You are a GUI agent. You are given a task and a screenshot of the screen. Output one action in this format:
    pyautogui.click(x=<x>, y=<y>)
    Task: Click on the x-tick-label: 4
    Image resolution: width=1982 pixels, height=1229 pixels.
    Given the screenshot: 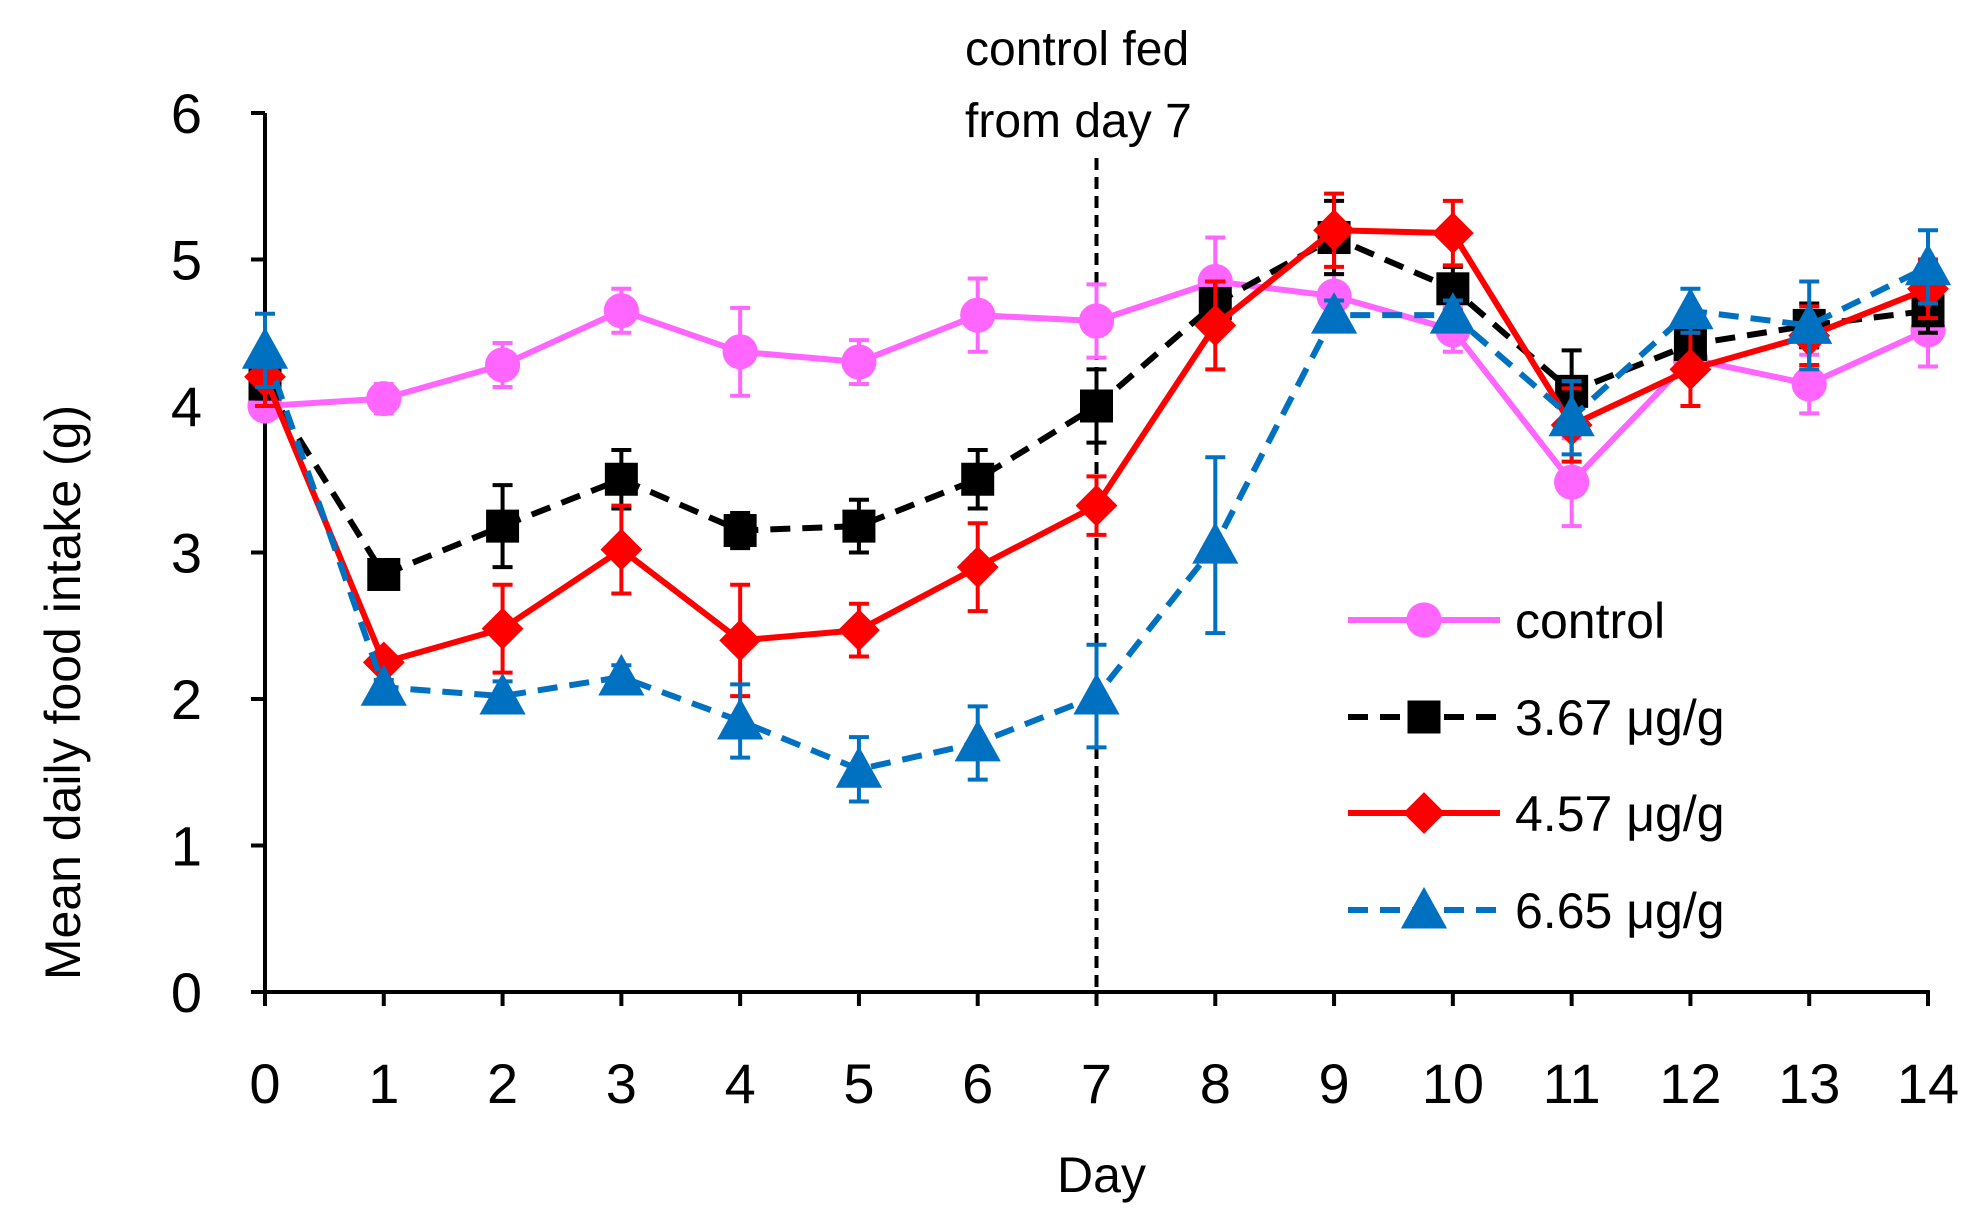 What is the action you would take?
    pyautogui.click(x=740, y=1083)
    